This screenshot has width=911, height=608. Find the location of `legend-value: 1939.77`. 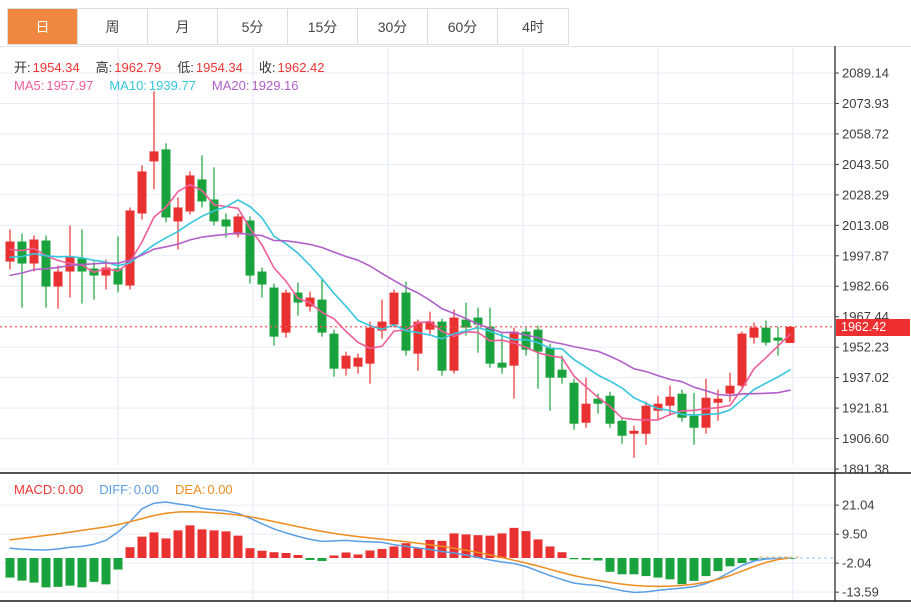

legend-value: 1939.77 is located at coordinates (172, 85).